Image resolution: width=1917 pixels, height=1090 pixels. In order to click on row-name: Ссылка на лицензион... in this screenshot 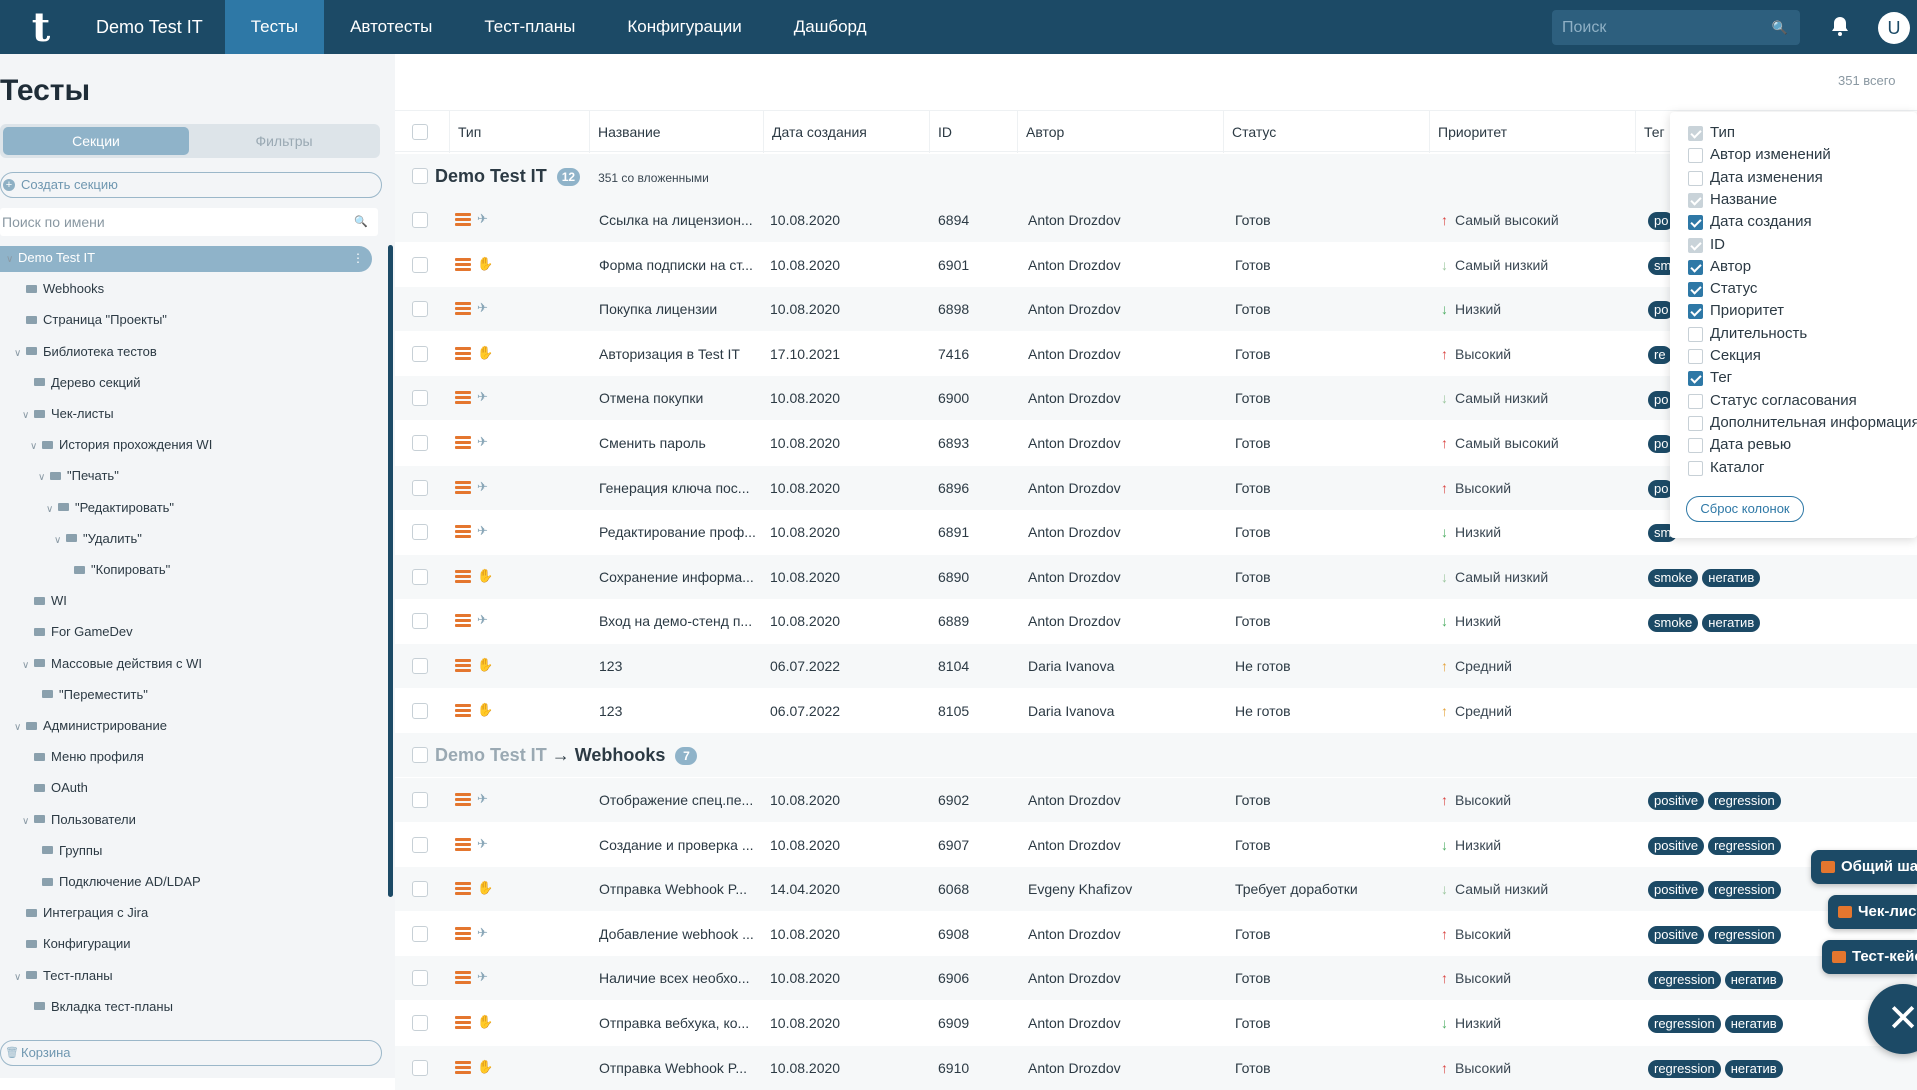, I will do `click(676, 220)`.